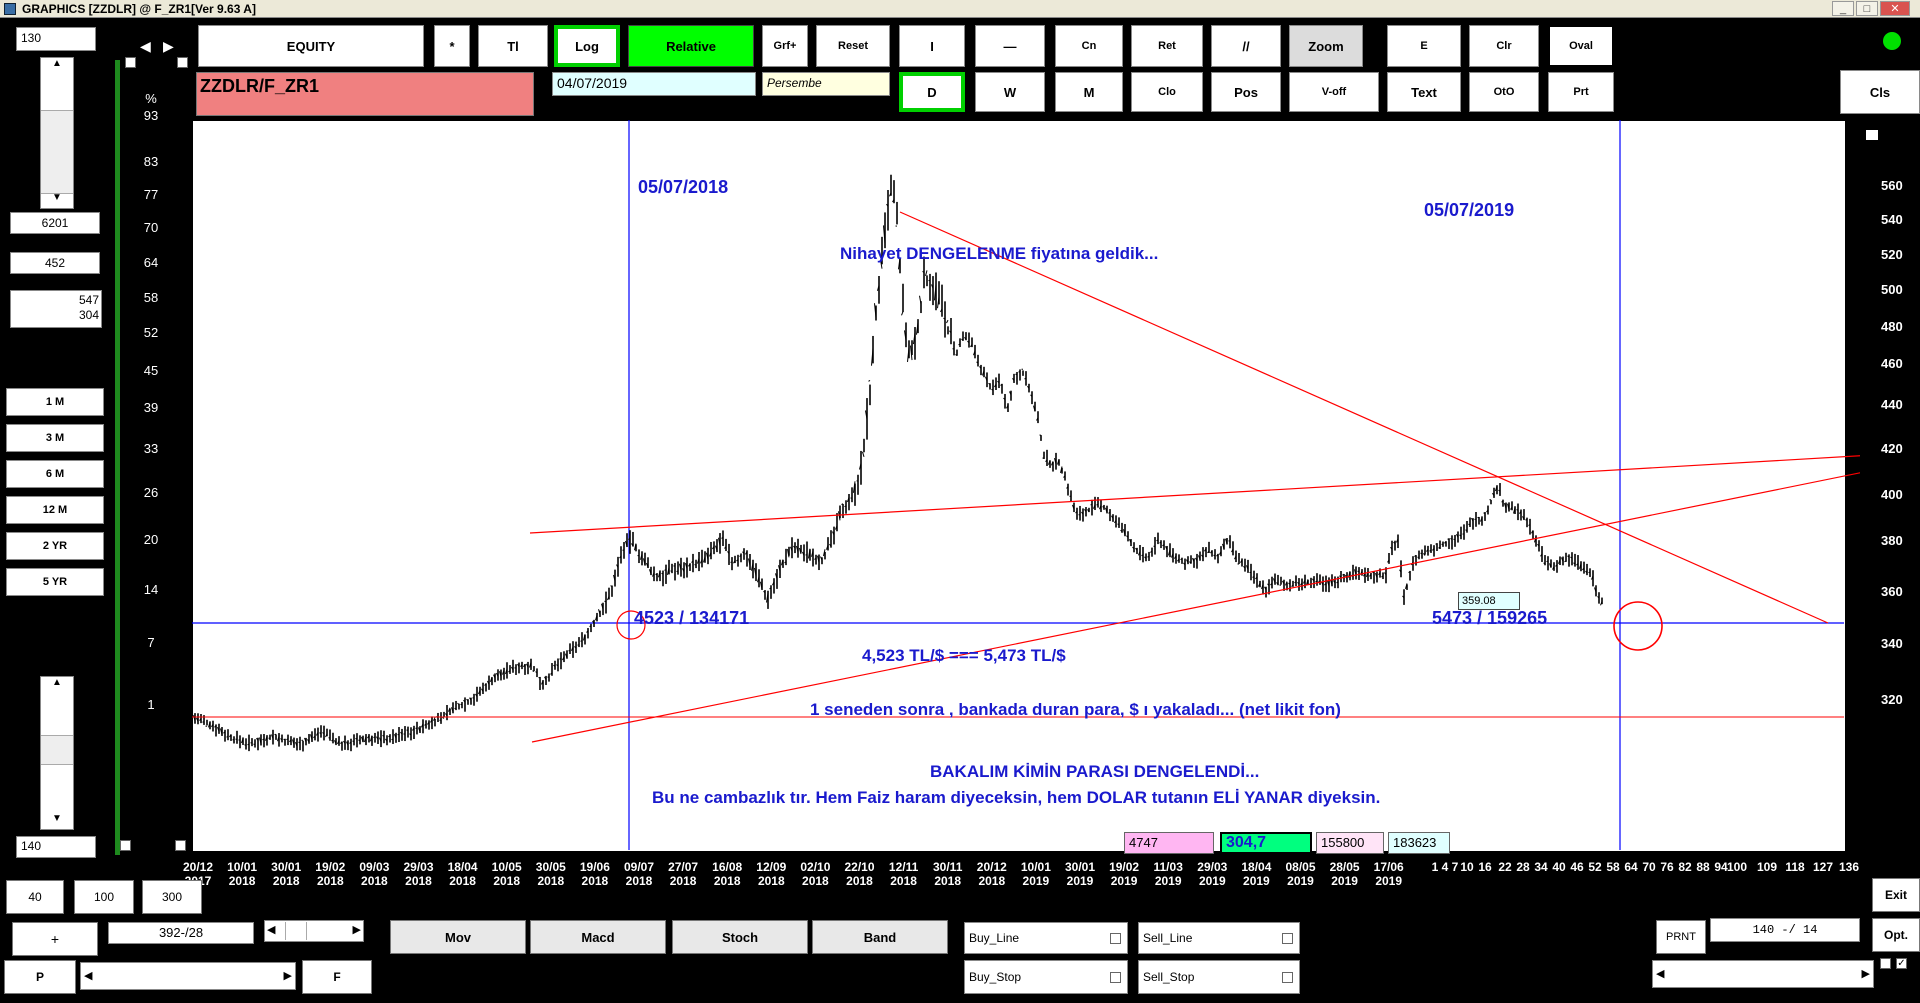 This screenshot has height=1003, width=1920. What do you see at coordinates (40, 977) in the screenshot?
I see `p-button: P` at bounding box center [40, 977].